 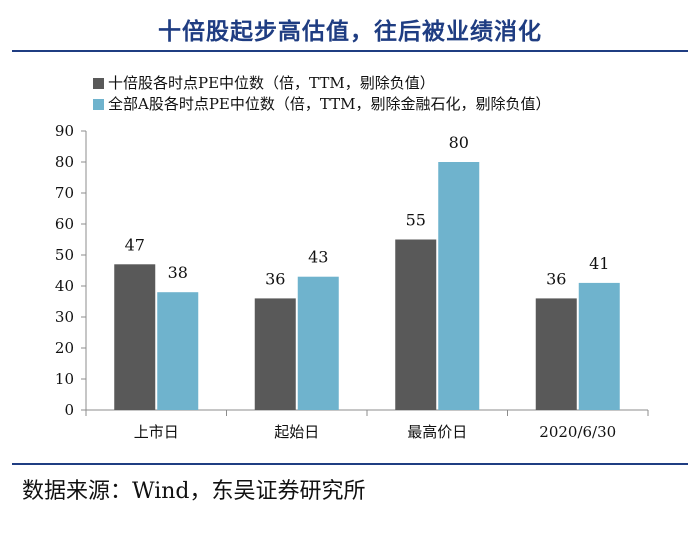 I want to click on bar-series2-cat2, so click(x=318, y=343).